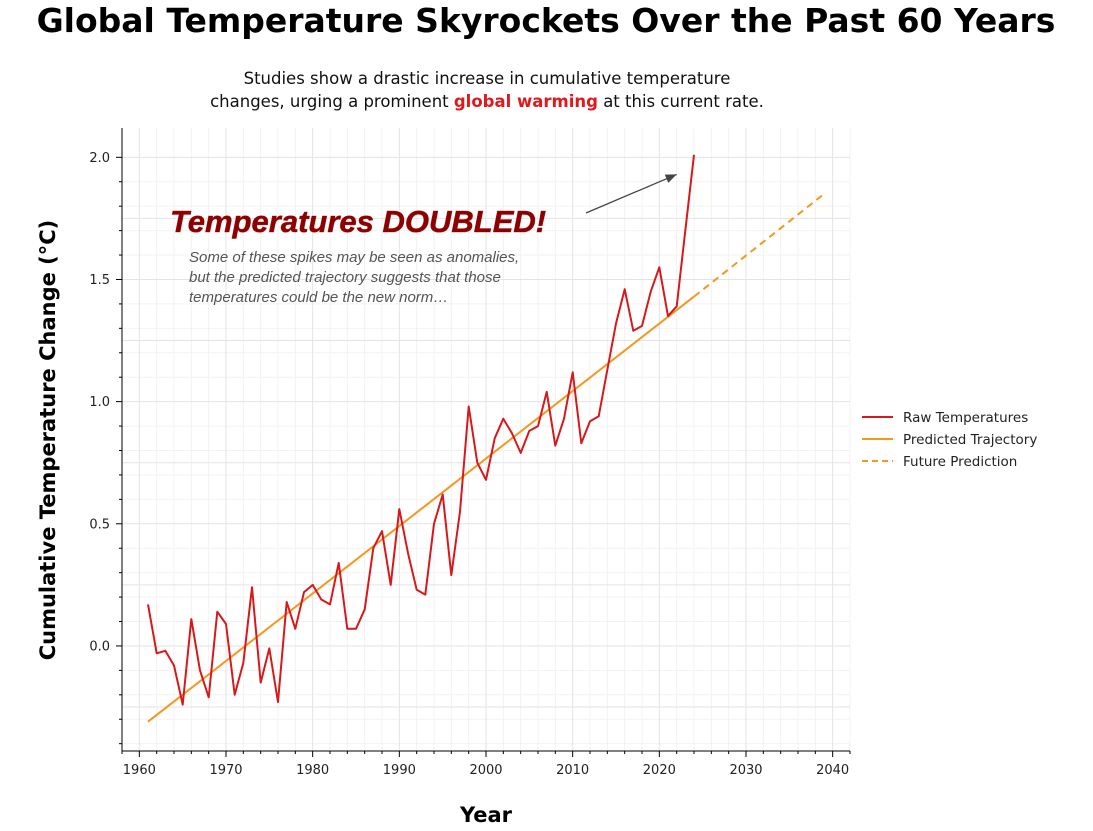 This screenshot has width=1093, height=831. Describe the element at coordinates (358, 221) in the screenshot. I see `annotation-title: Temperatures DOUBLED!` at that location.